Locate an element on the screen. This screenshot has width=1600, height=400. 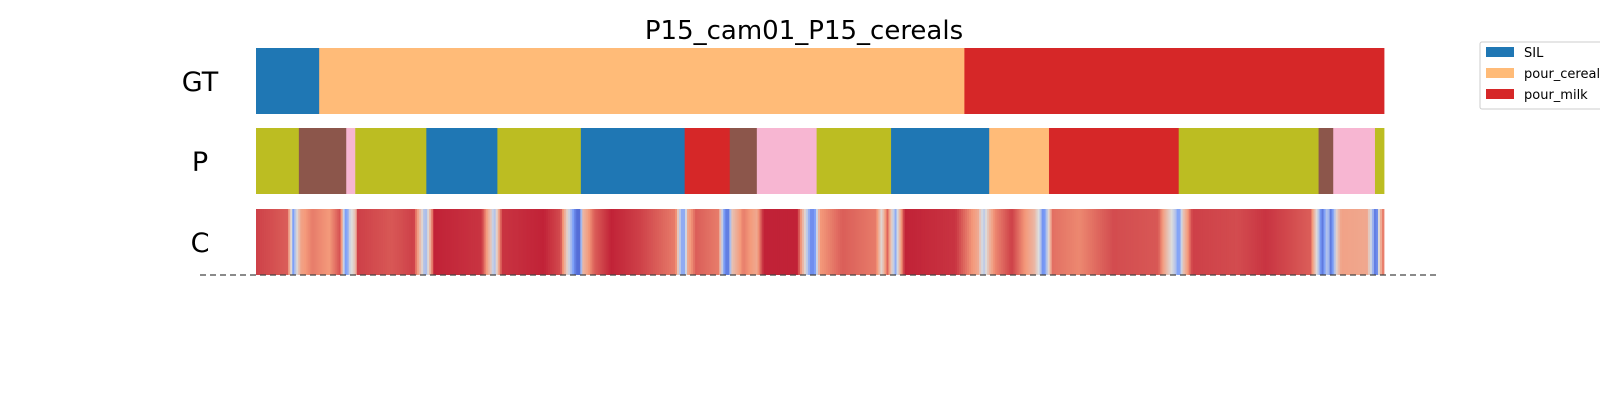
row-c: C is located at coordinates (788, 242).